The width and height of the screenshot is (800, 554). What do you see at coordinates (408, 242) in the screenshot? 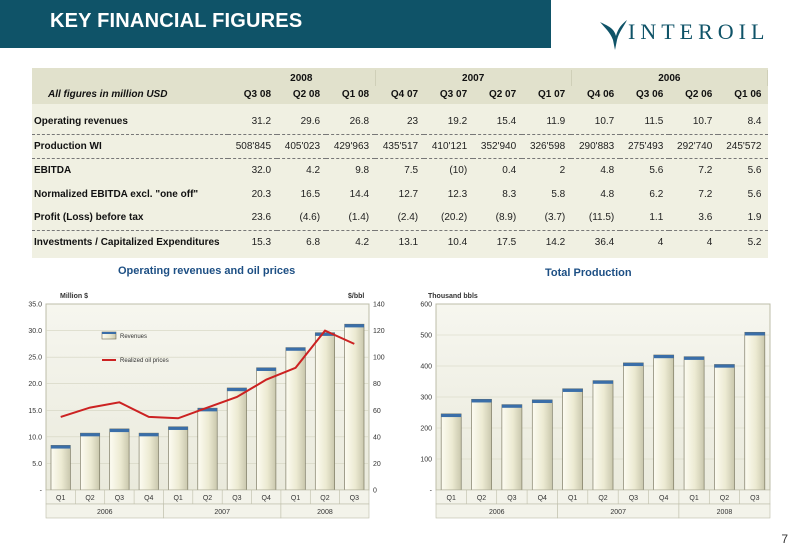
I see `table-cell: 13.1` at bounding box center [408, 242].